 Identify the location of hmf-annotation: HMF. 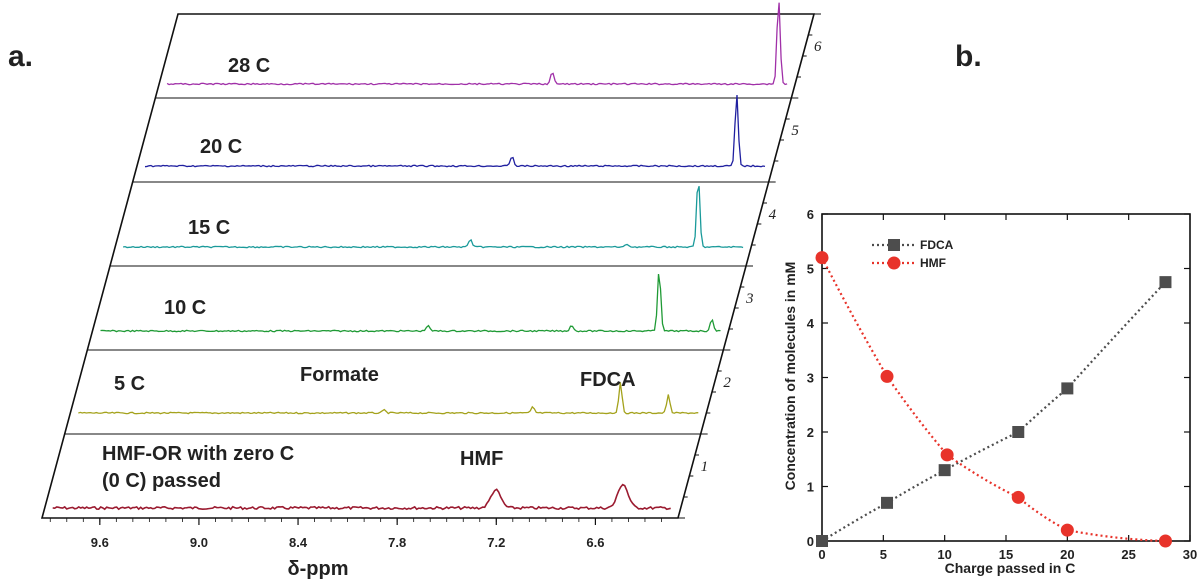
(481, 459).